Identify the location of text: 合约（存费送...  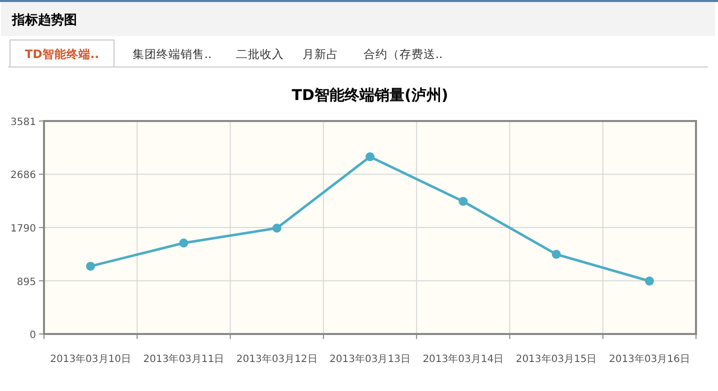
(403, 54).